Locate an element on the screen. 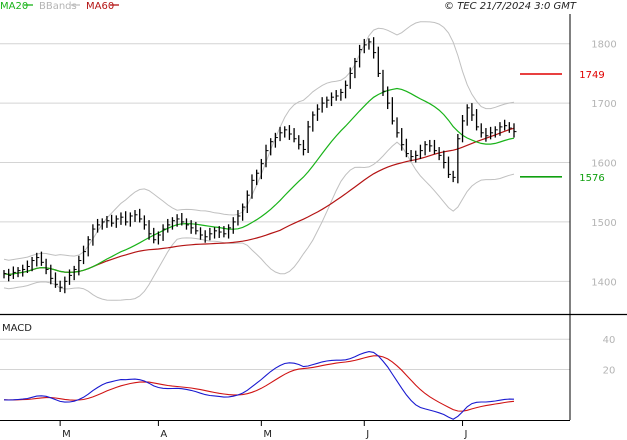  price-tick-label: 1400 is located at coordinates (603, 282).